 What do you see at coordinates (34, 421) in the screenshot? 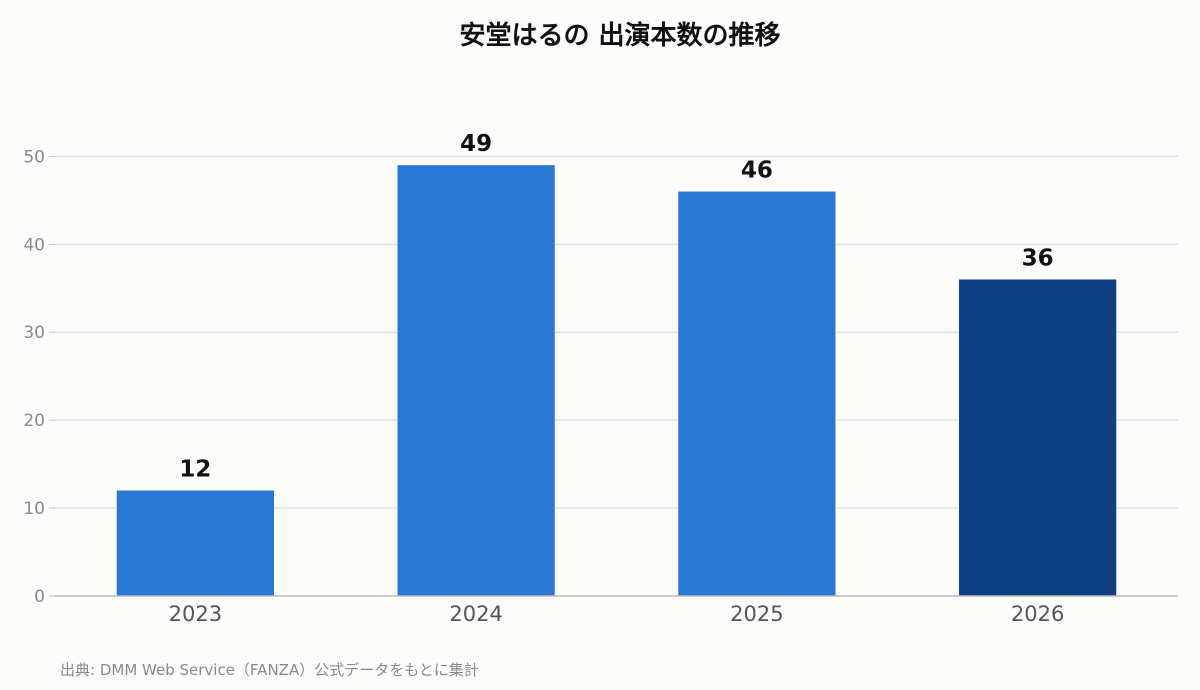
I see `y-tick-label: 20` at bounding box center [34, 421].